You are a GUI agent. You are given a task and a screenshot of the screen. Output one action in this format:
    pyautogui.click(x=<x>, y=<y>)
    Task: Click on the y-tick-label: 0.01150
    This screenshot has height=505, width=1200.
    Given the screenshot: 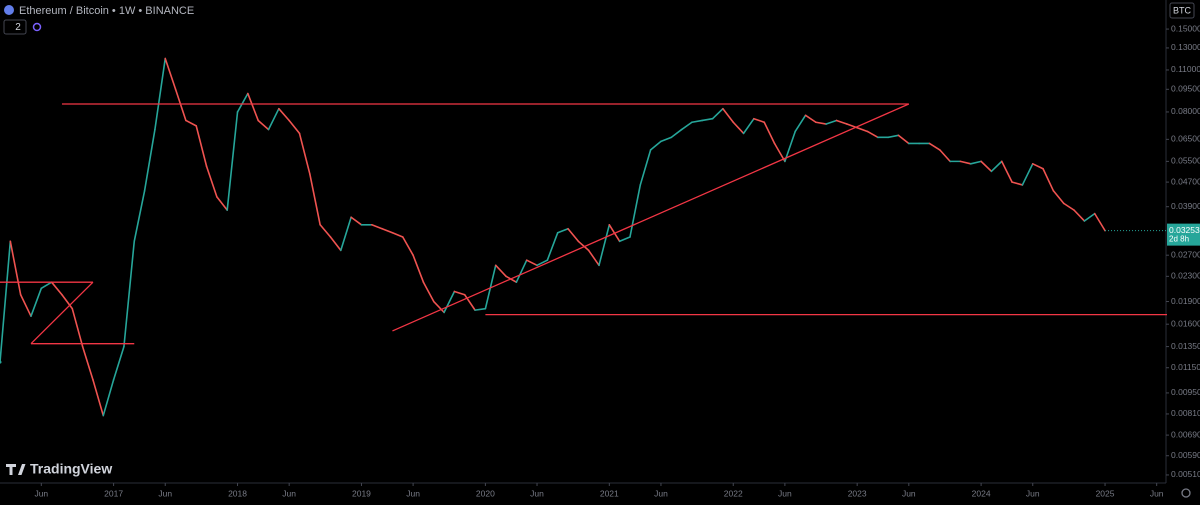 What is the action you would take?
    pyautogui.click(x=1185, y=367)
    